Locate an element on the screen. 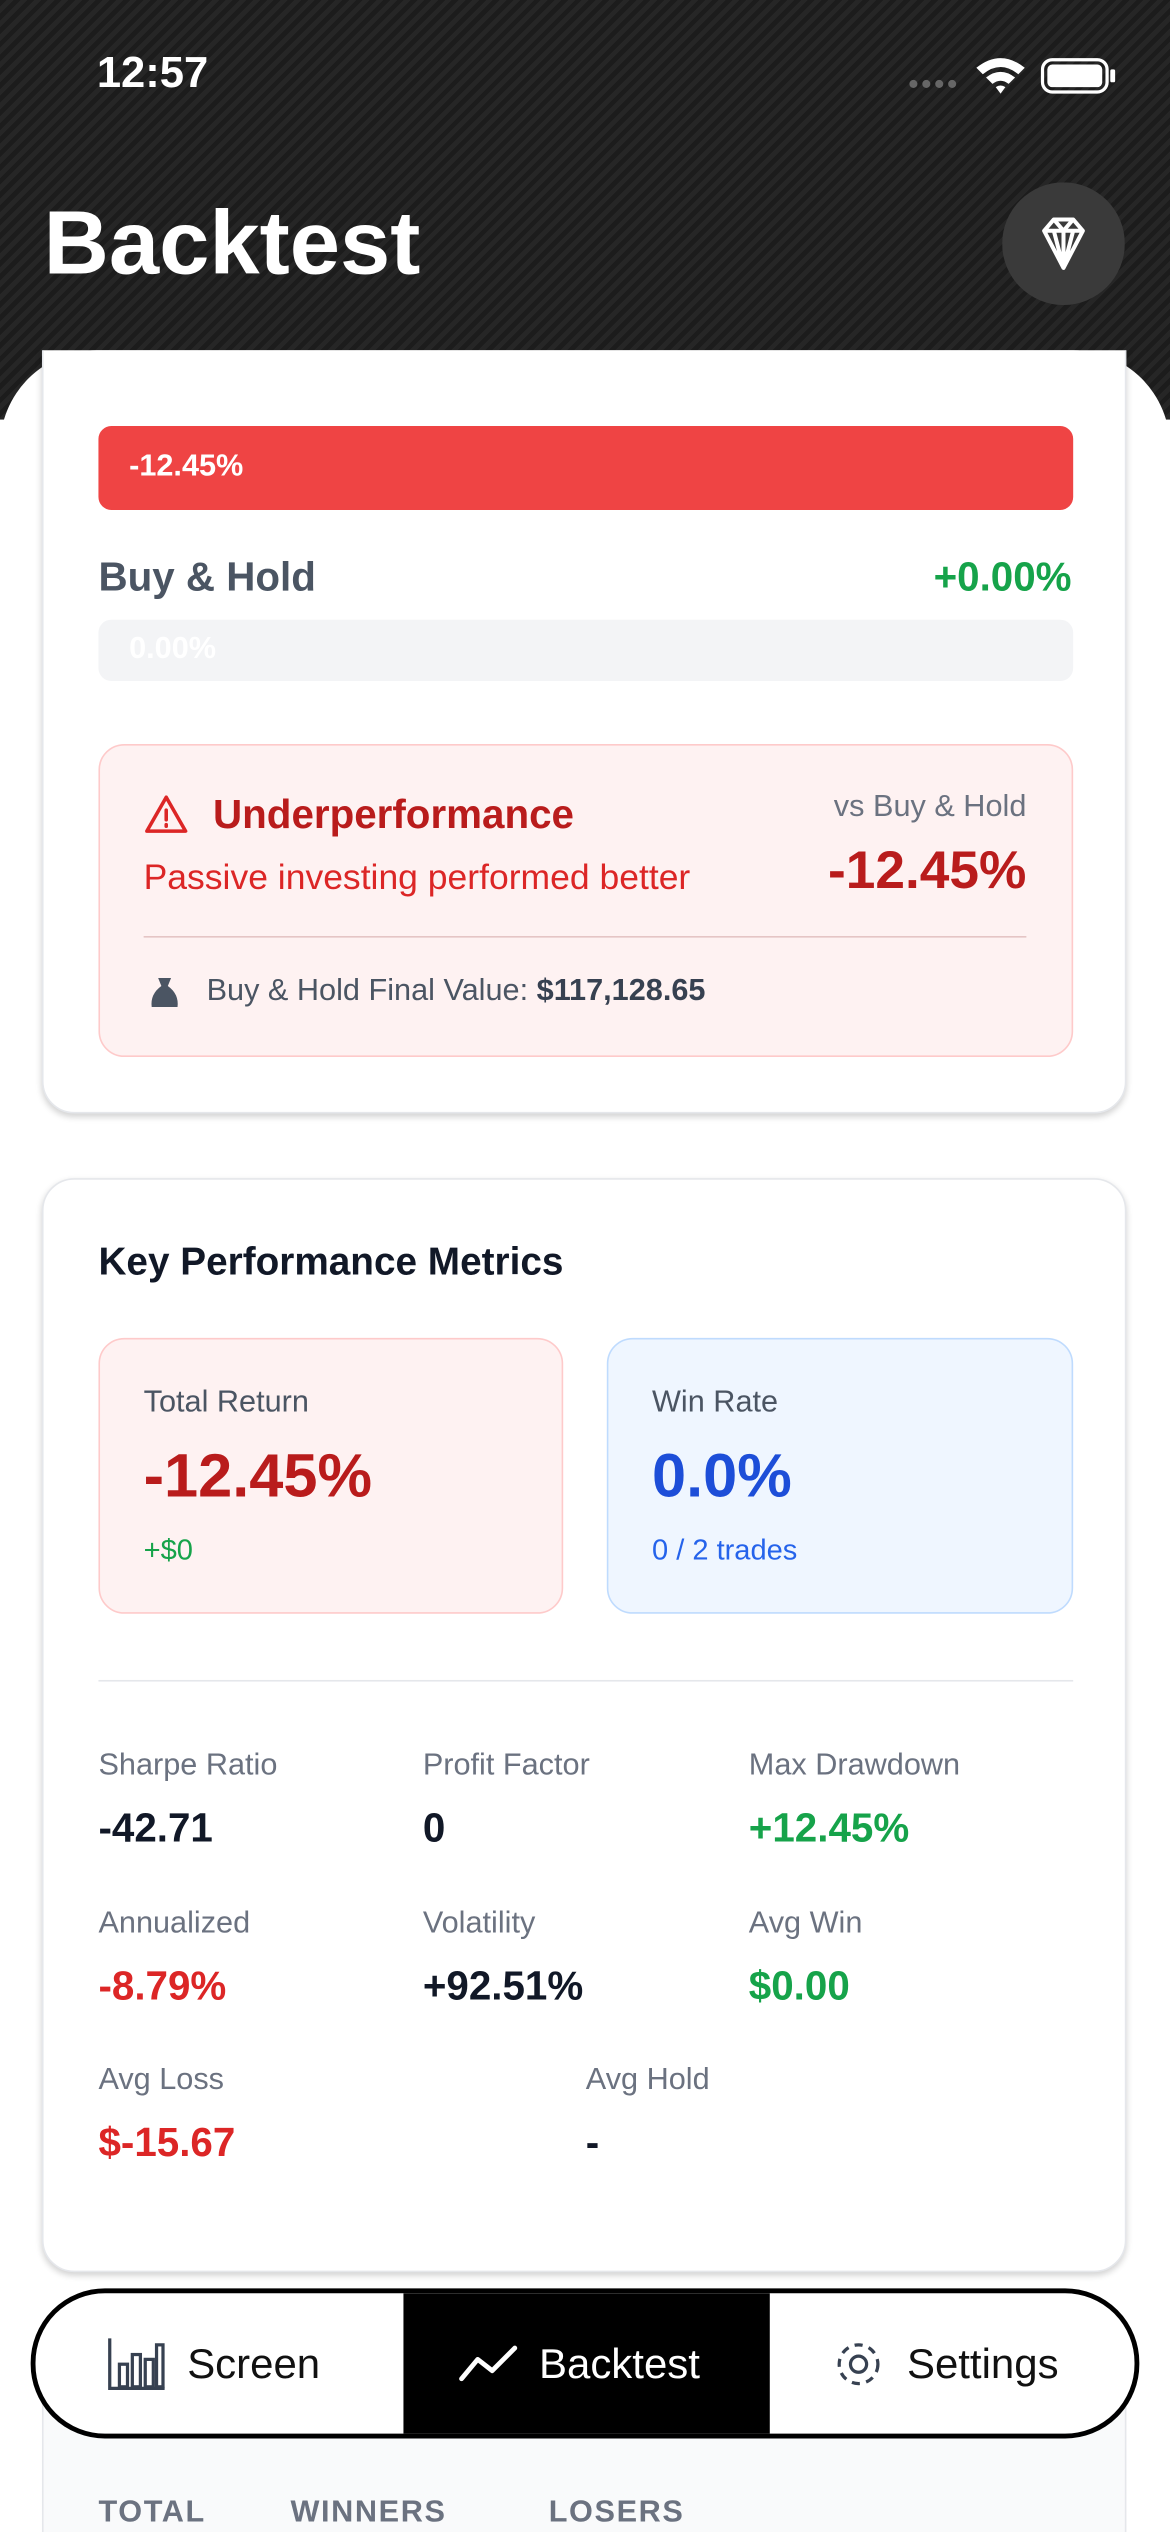 The image size is (1170, 2532). metric-label: Annualized is located at coordinates (174, 1923).